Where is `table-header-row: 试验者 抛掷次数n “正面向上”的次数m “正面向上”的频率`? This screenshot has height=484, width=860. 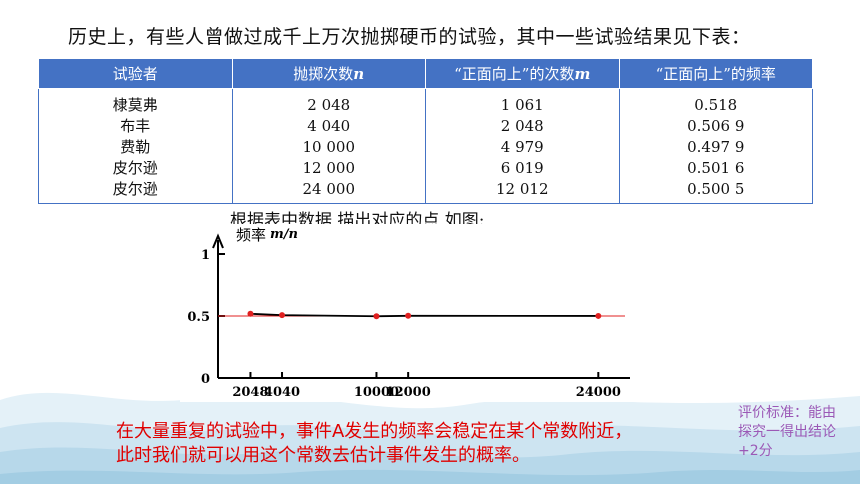 table-header-row: 试验者 抛掷次数n “正面向上”的次数m “正面向上”的频率 is located at coordinates (425, 73).